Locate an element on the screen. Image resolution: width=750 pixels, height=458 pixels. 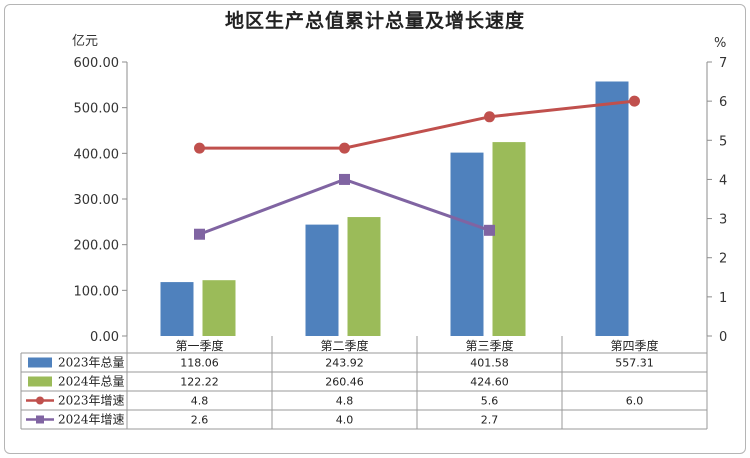
left-axis-tick-label: 500.00 is located at coordinates (97, 109).